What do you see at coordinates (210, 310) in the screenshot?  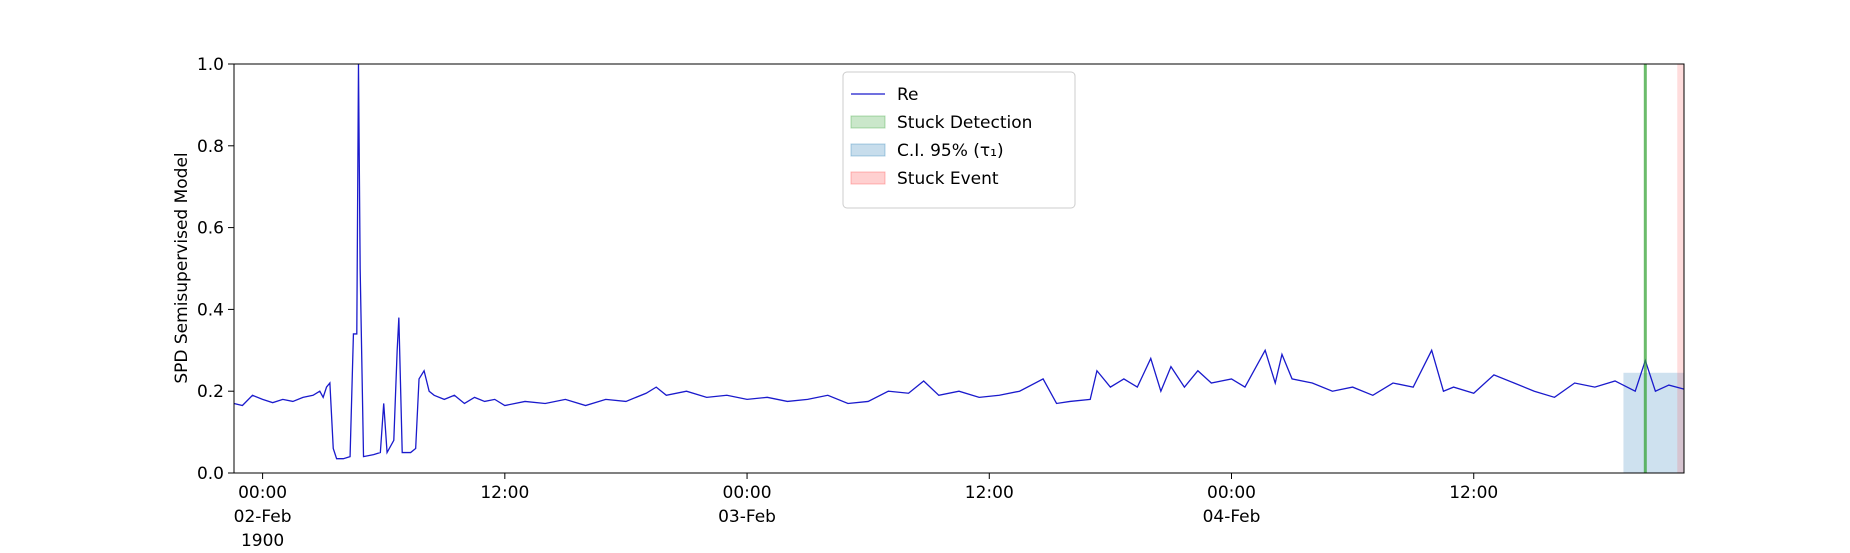 I see `y-tick-label: 0.4` at bounding box center [210, 310].